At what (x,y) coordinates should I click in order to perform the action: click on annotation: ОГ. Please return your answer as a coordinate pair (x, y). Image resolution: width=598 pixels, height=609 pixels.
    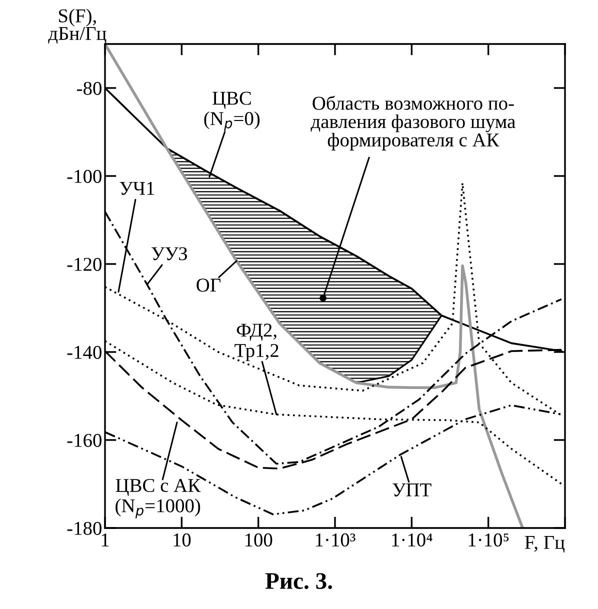
    Looking at the image, I should click on (208, 285).